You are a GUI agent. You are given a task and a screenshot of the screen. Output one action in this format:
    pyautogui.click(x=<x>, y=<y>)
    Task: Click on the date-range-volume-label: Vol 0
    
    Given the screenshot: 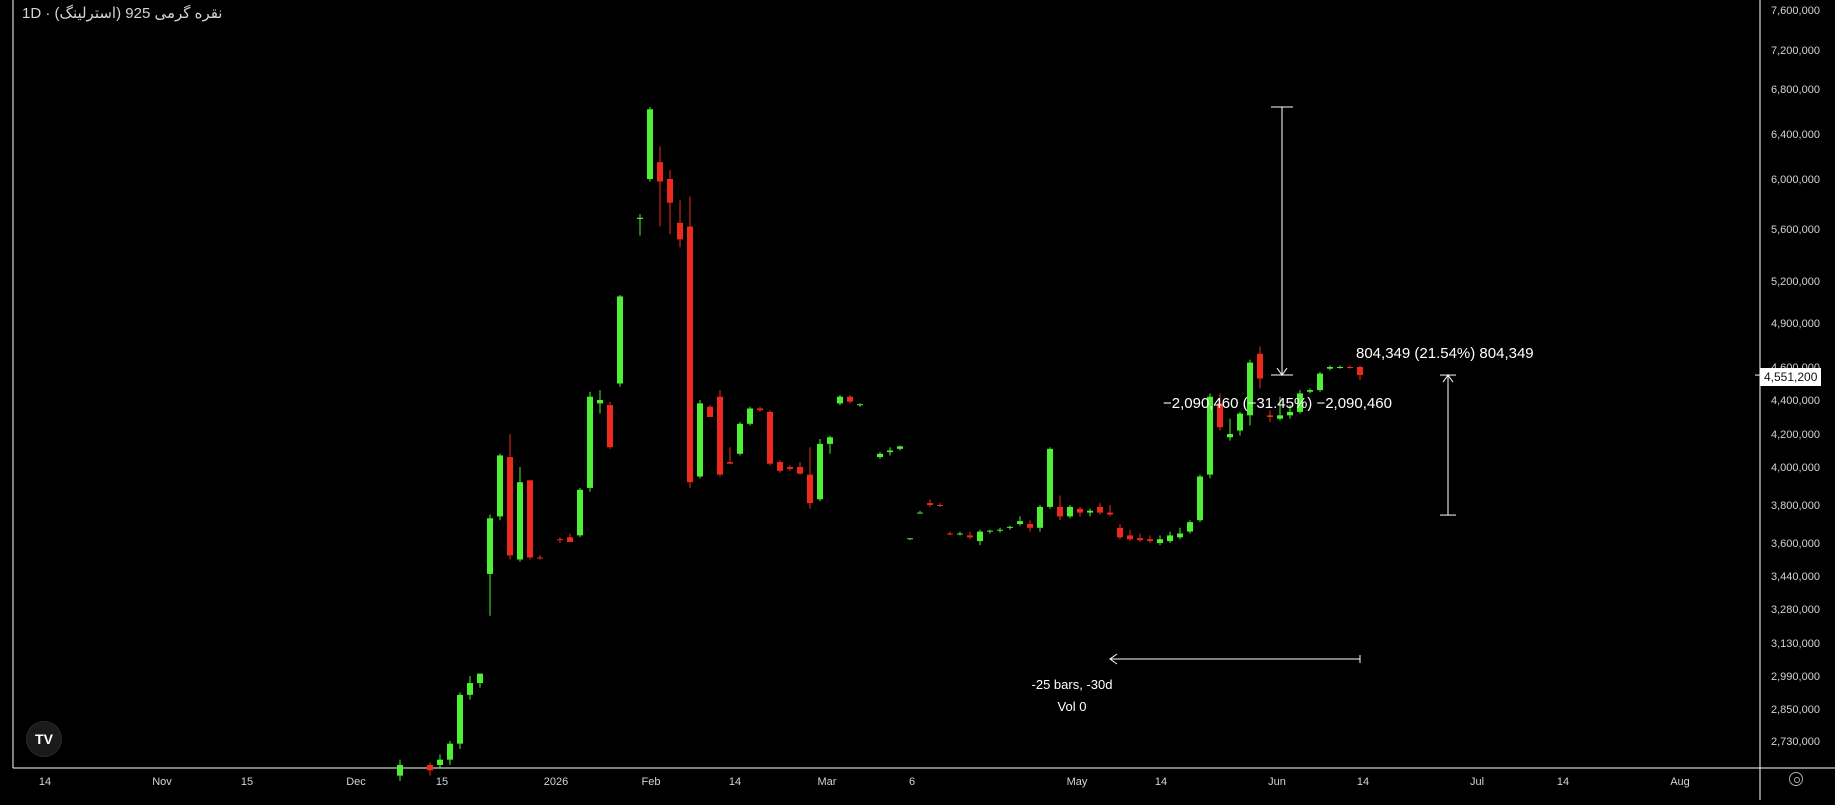 What is the action you would take?
    pyautogui.click(x=1072, y=706)
    